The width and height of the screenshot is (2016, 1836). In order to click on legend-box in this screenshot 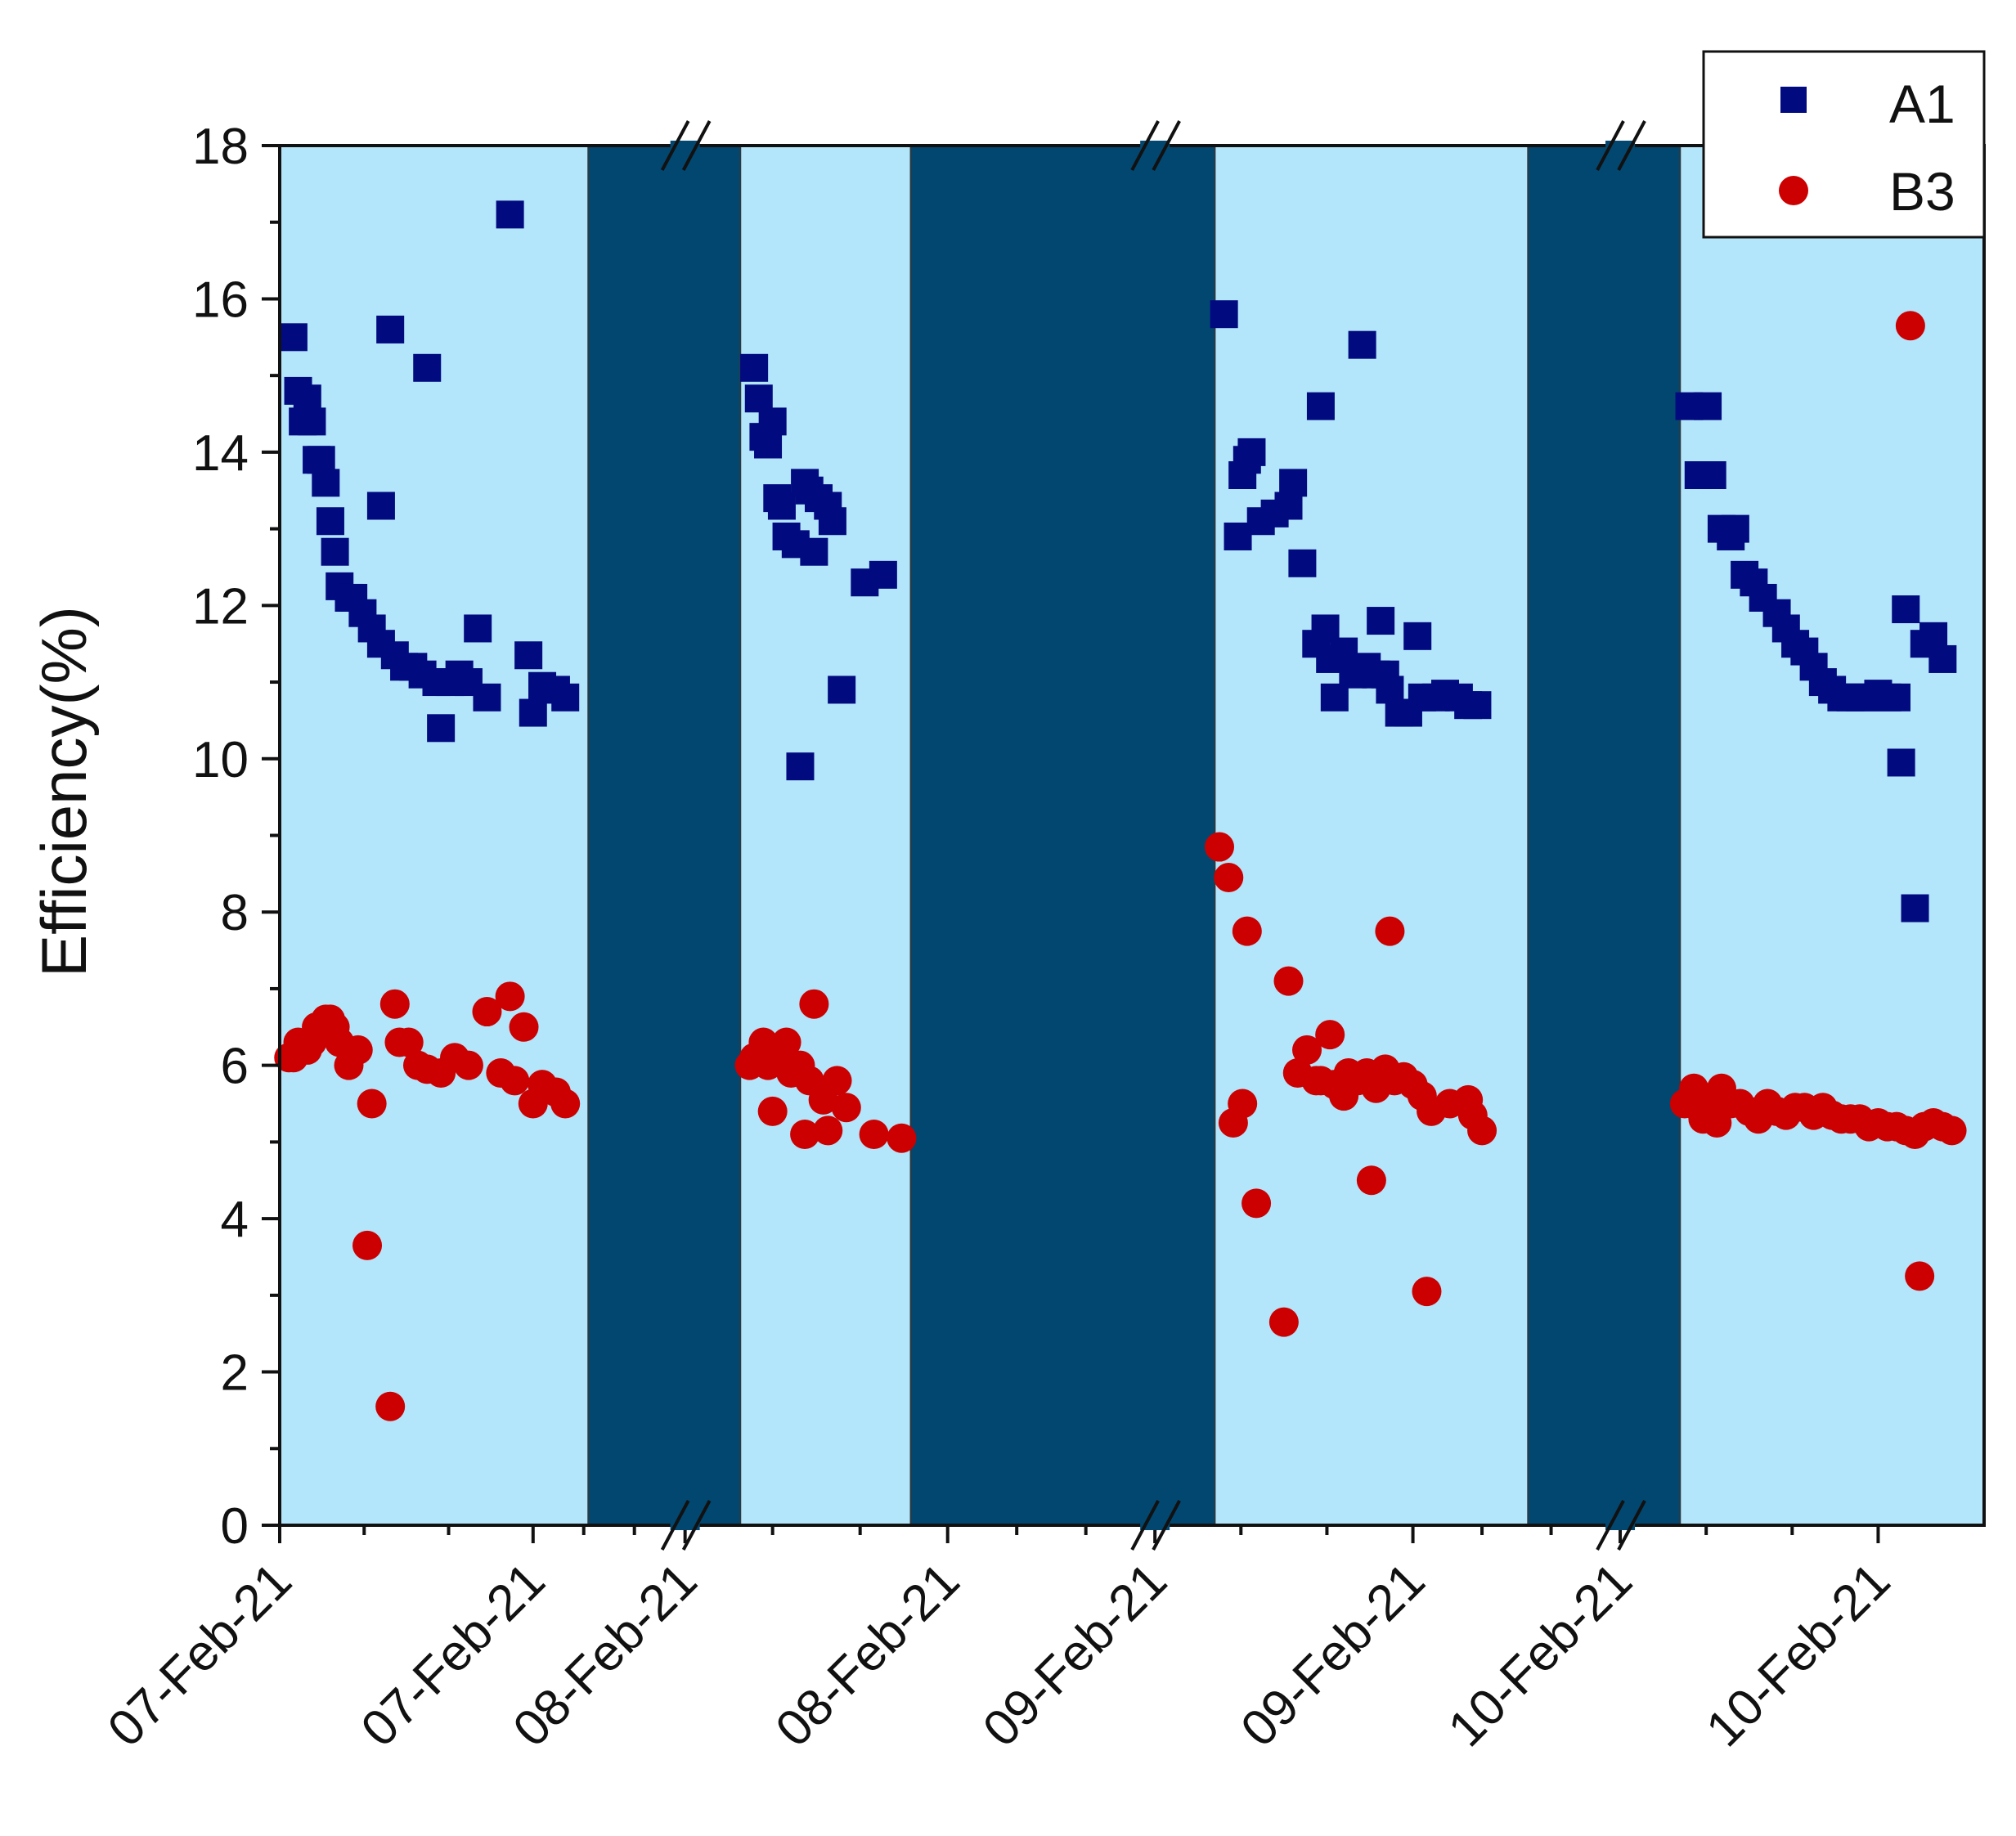, I will do `click(1844, 144)`.